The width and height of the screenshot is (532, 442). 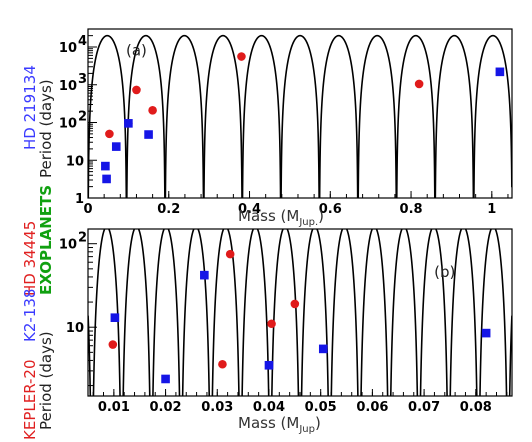 What do you see at coordinates (30, 107) in the screenshot?
I see `side-label-hd219134: HD 219134` at bounding box center [30, 107].